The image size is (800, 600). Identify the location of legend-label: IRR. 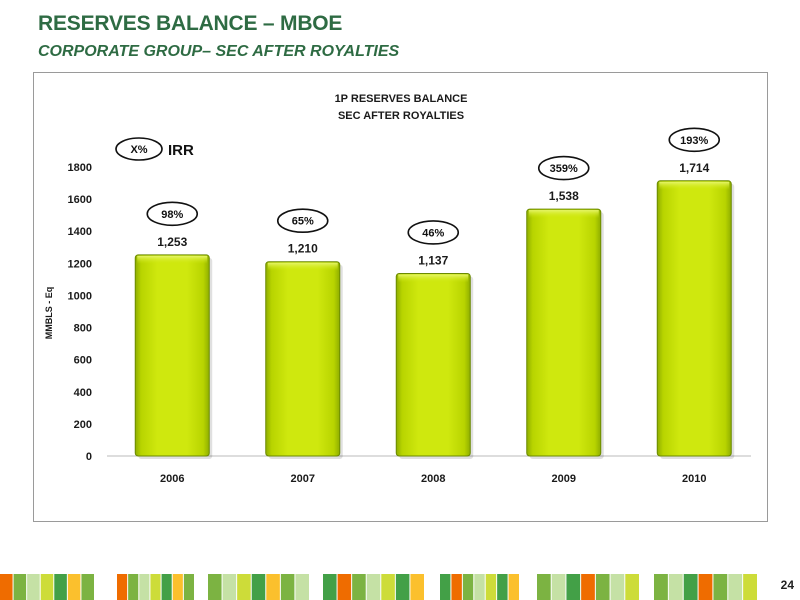
(181, 150).